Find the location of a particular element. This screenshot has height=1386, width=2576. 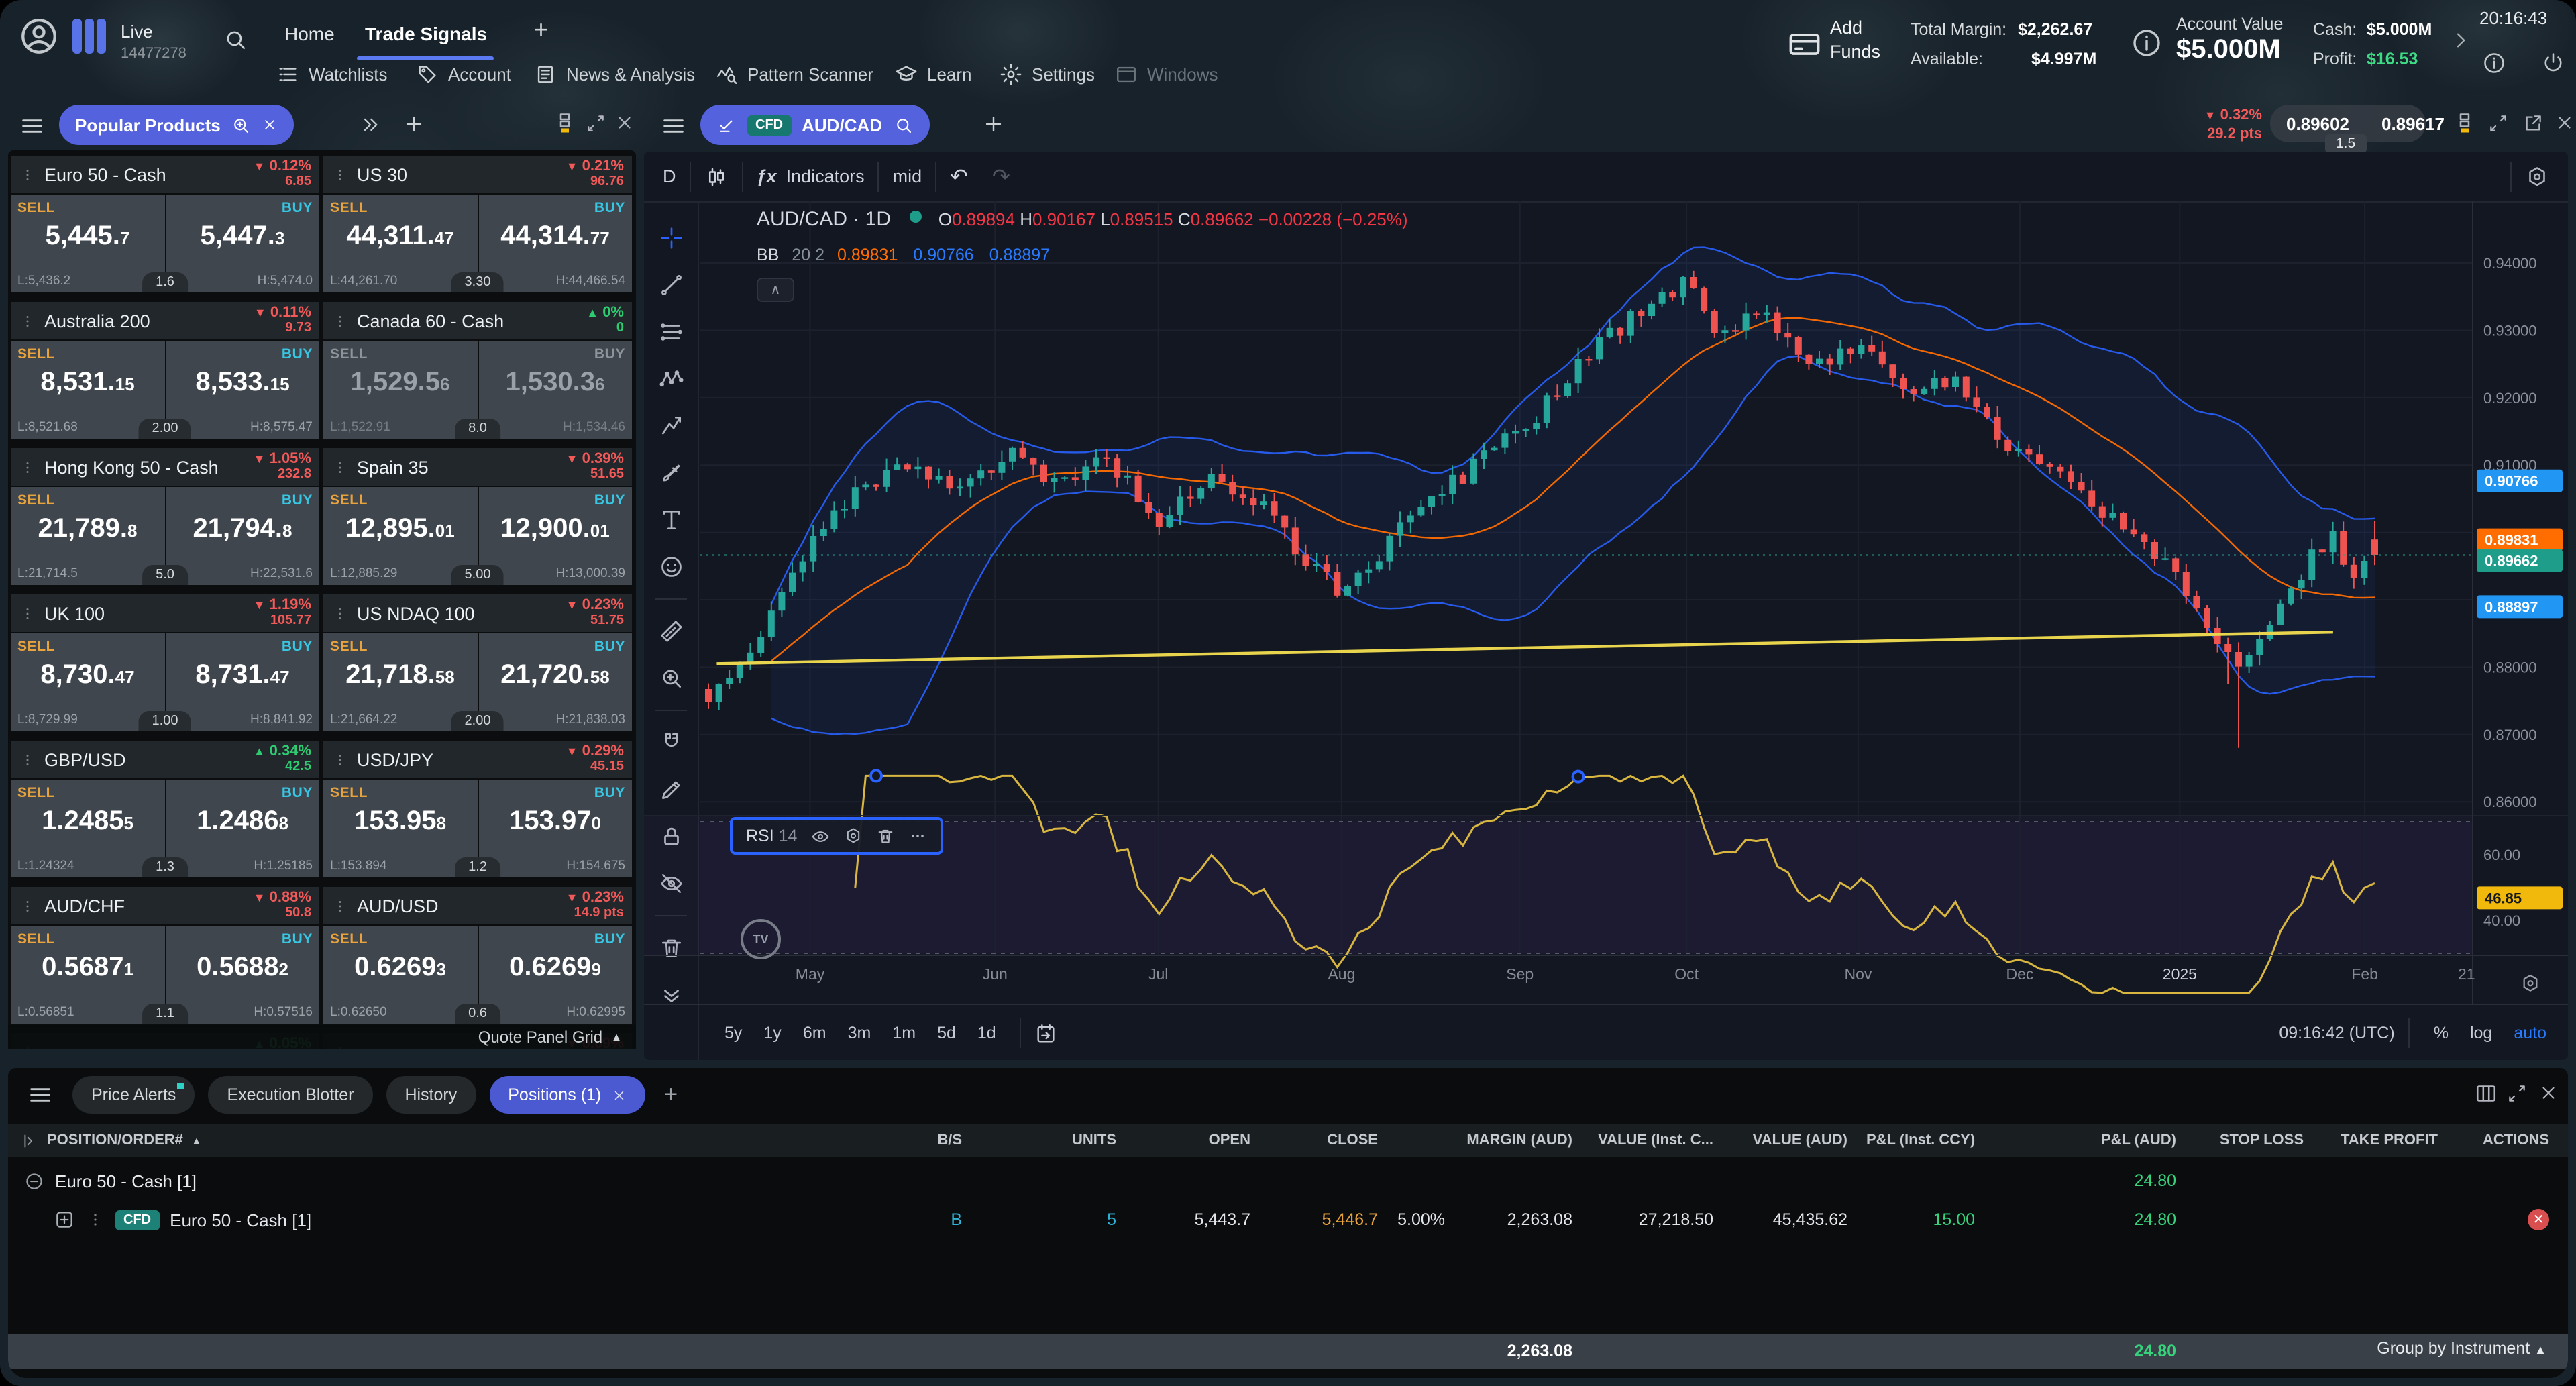

tool-zoomsearch-icon is located at coordinates (671, 678).